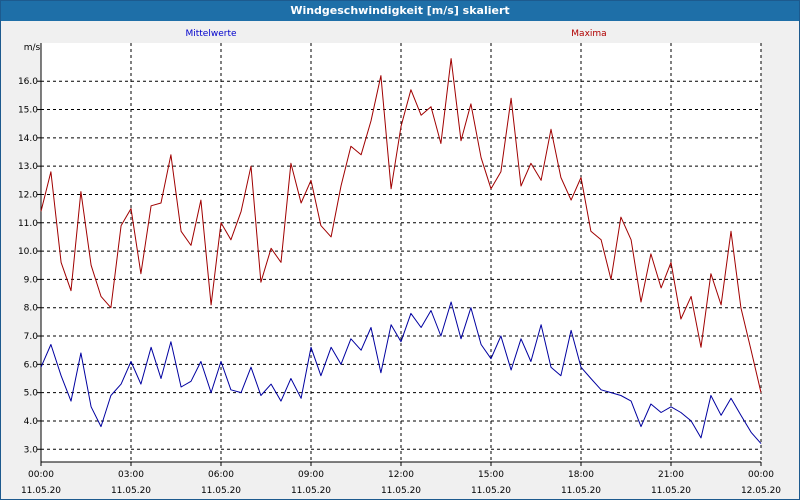  What do you see at coordinates (28, 167) in the screenshot?
I see `y-tick-label: 13.0` at bounding box center [28, 167].